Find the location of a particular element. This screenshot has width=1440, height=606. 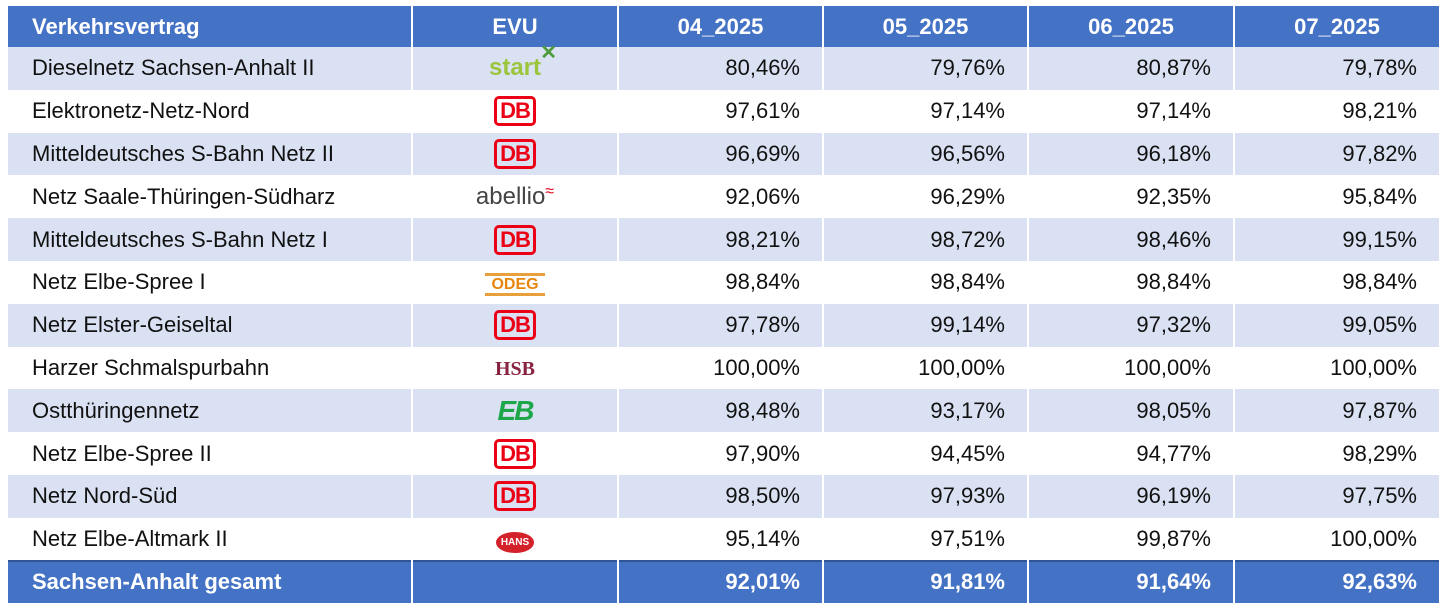

value-cell: 95,84% is located at coordinates (1336, 197).